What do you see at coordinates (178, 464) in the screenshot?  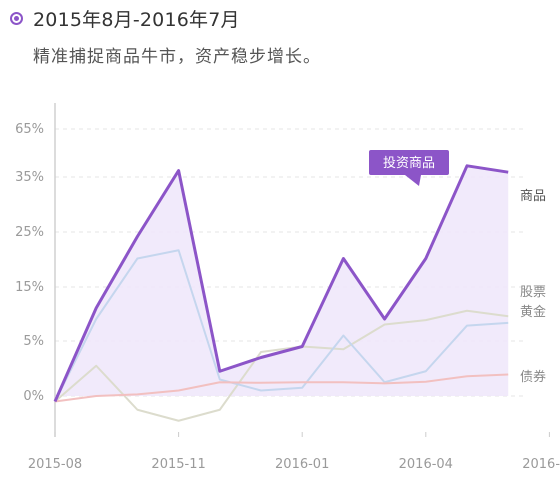 I see `x-tick-label: 2015-11` at bounding box center [178, 464].